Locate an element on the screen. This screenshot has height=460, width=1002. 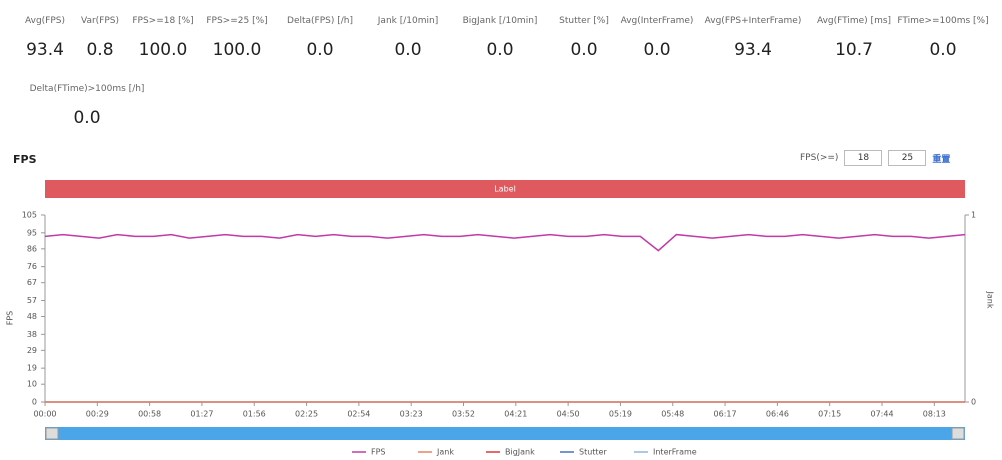
stat: Delta(FPS) [/h] 0.0 is located at coordinates (320, 38).